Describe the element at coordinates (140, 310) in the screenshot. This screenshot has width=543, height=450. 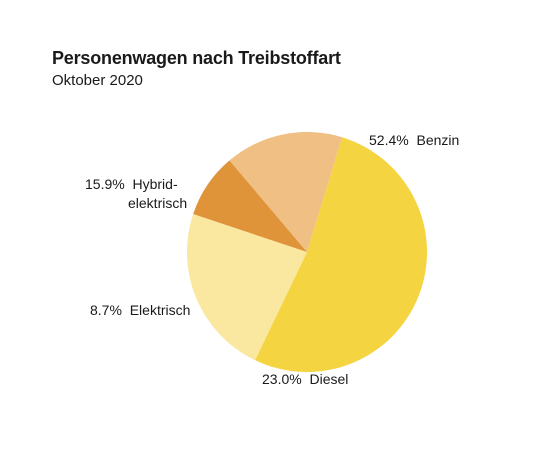
I see `slice-label-elektrisch: 8.7% Elektrisch` at that location.